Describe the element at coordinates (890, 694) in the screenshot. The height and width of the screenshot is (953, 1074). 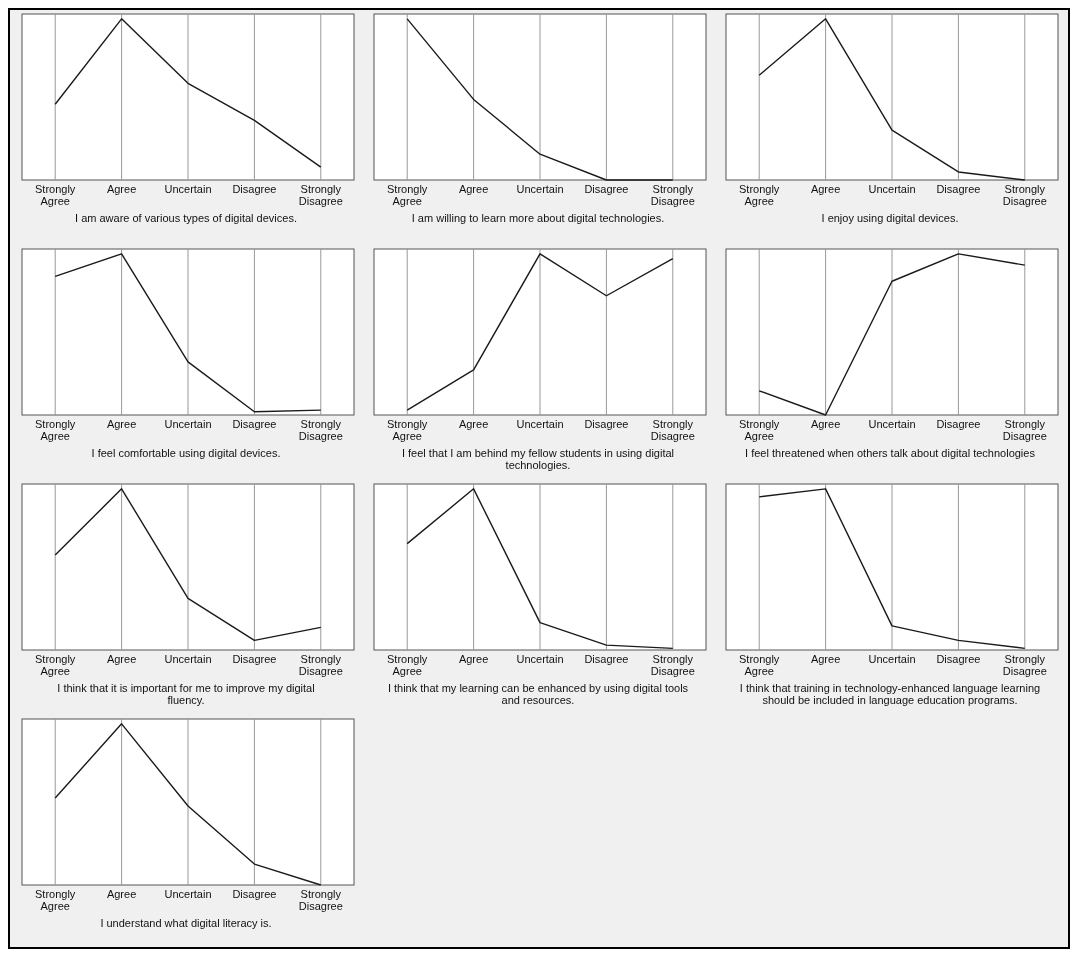
I see `x-axis-title: I think that training in technology-enhanced language learning should be included in language education programs.` at that location.